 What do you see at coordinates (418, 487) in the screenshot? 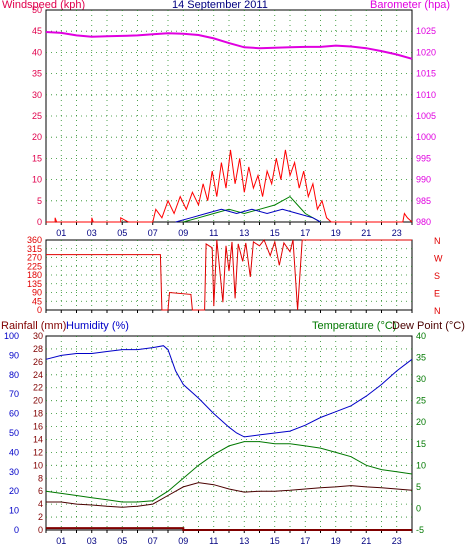
I see `temperature-ytick-label: 5` at bounding box center [418, 487].